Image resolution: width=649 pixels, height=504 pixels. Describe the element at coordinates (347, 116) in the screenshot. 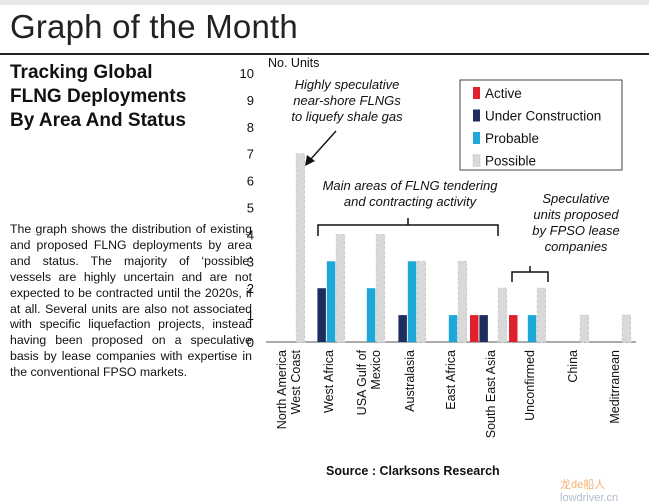

I see `annotation-text-nearshore: to liquefy shale gas` at that location.